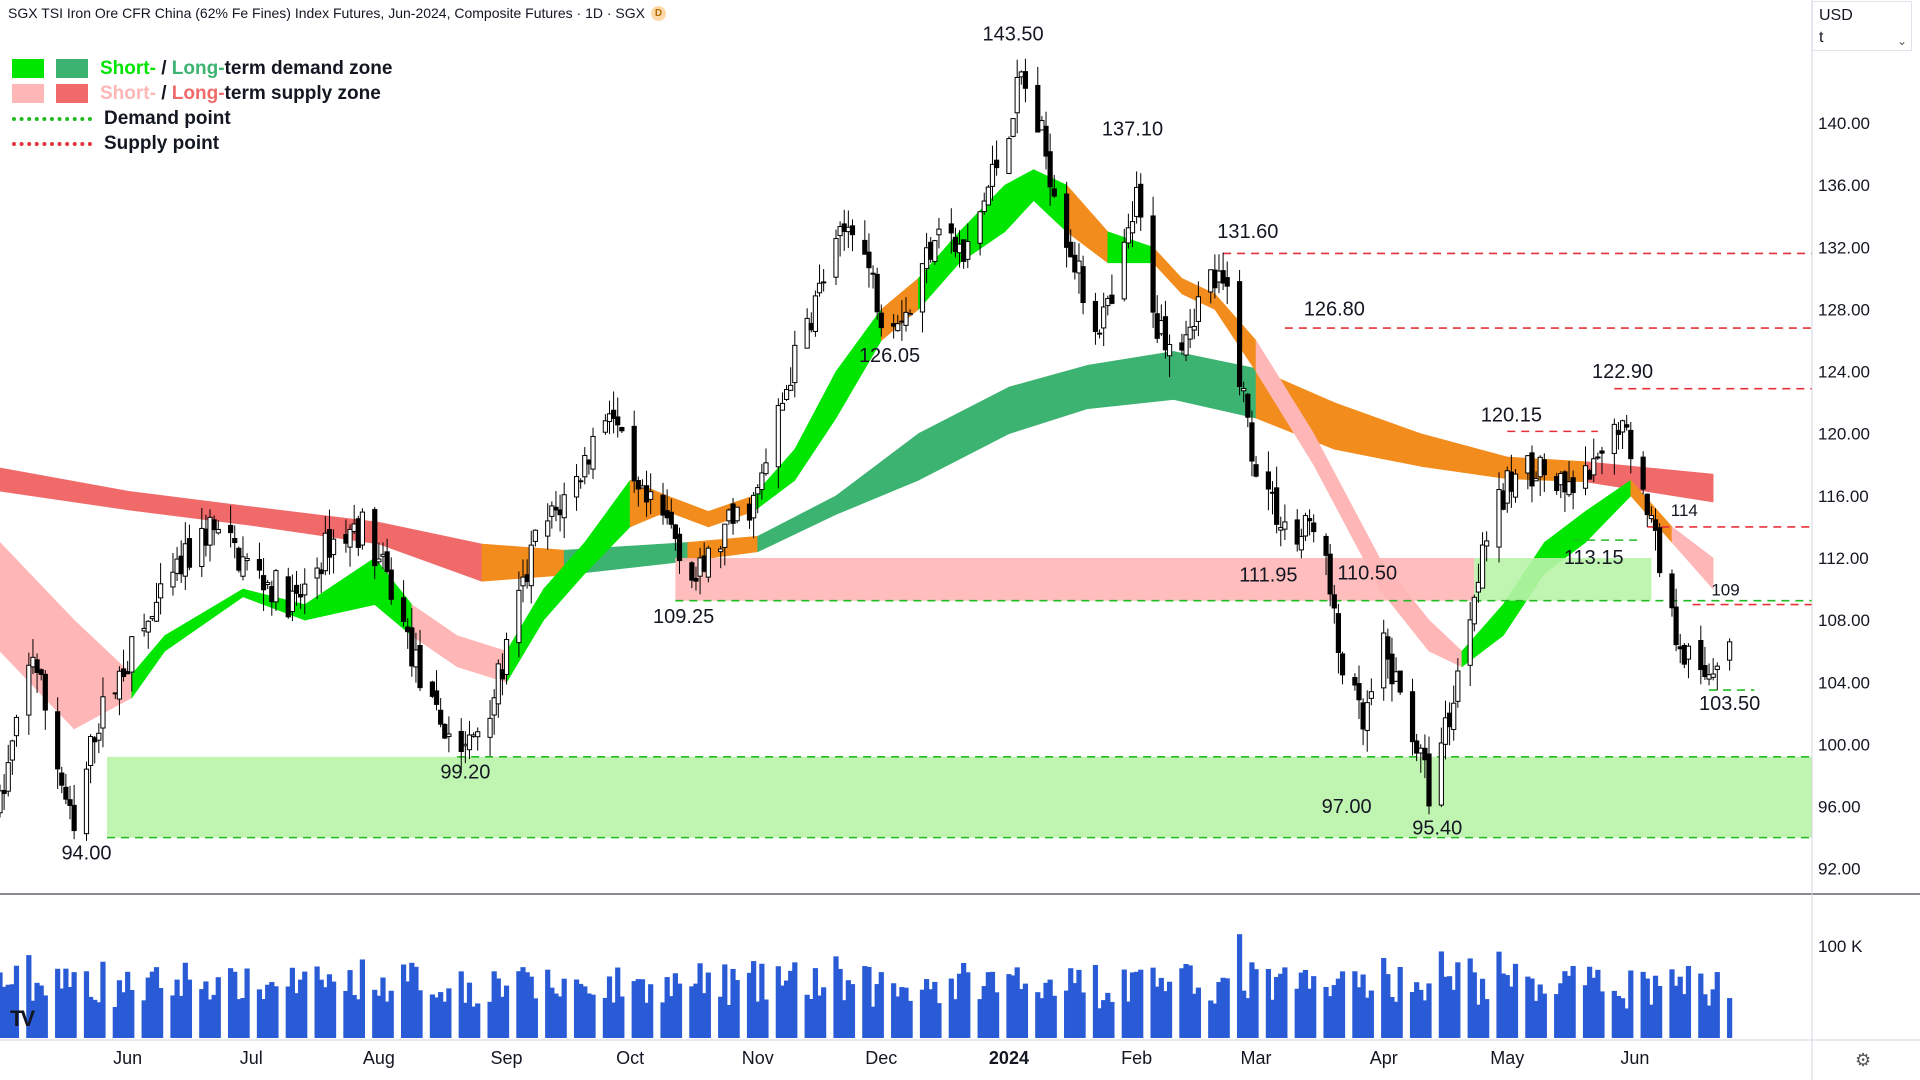 The image size is (1920, 1080). Describe the element at coordinates (22, 1018) in the screenshot. I see `tradingview-logo-icon: TV` at that location.